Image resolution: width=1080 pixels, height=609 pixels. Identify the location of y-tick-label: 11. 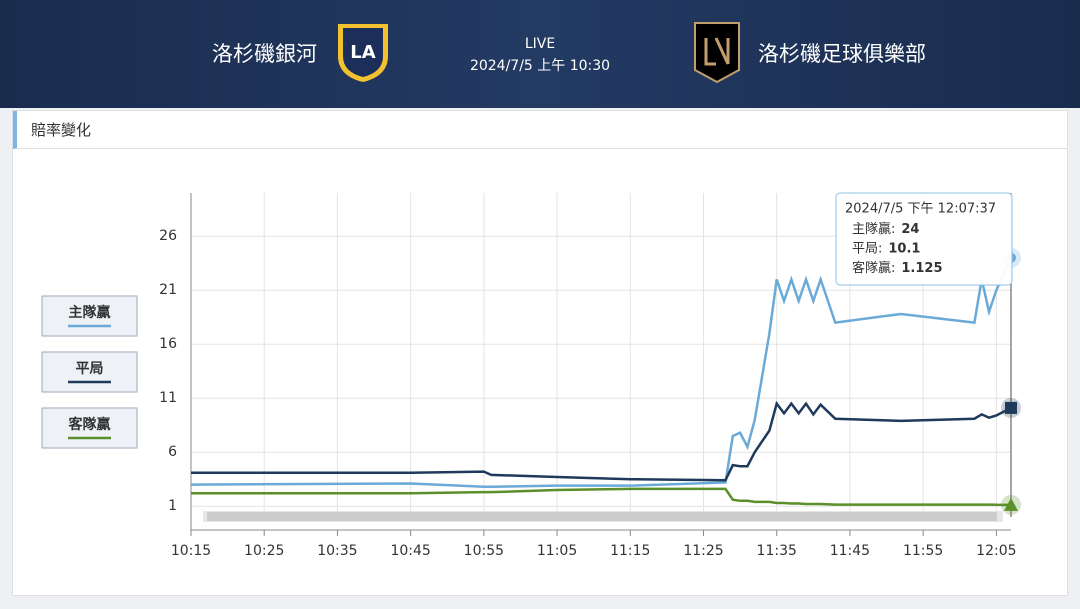
(168, 398).